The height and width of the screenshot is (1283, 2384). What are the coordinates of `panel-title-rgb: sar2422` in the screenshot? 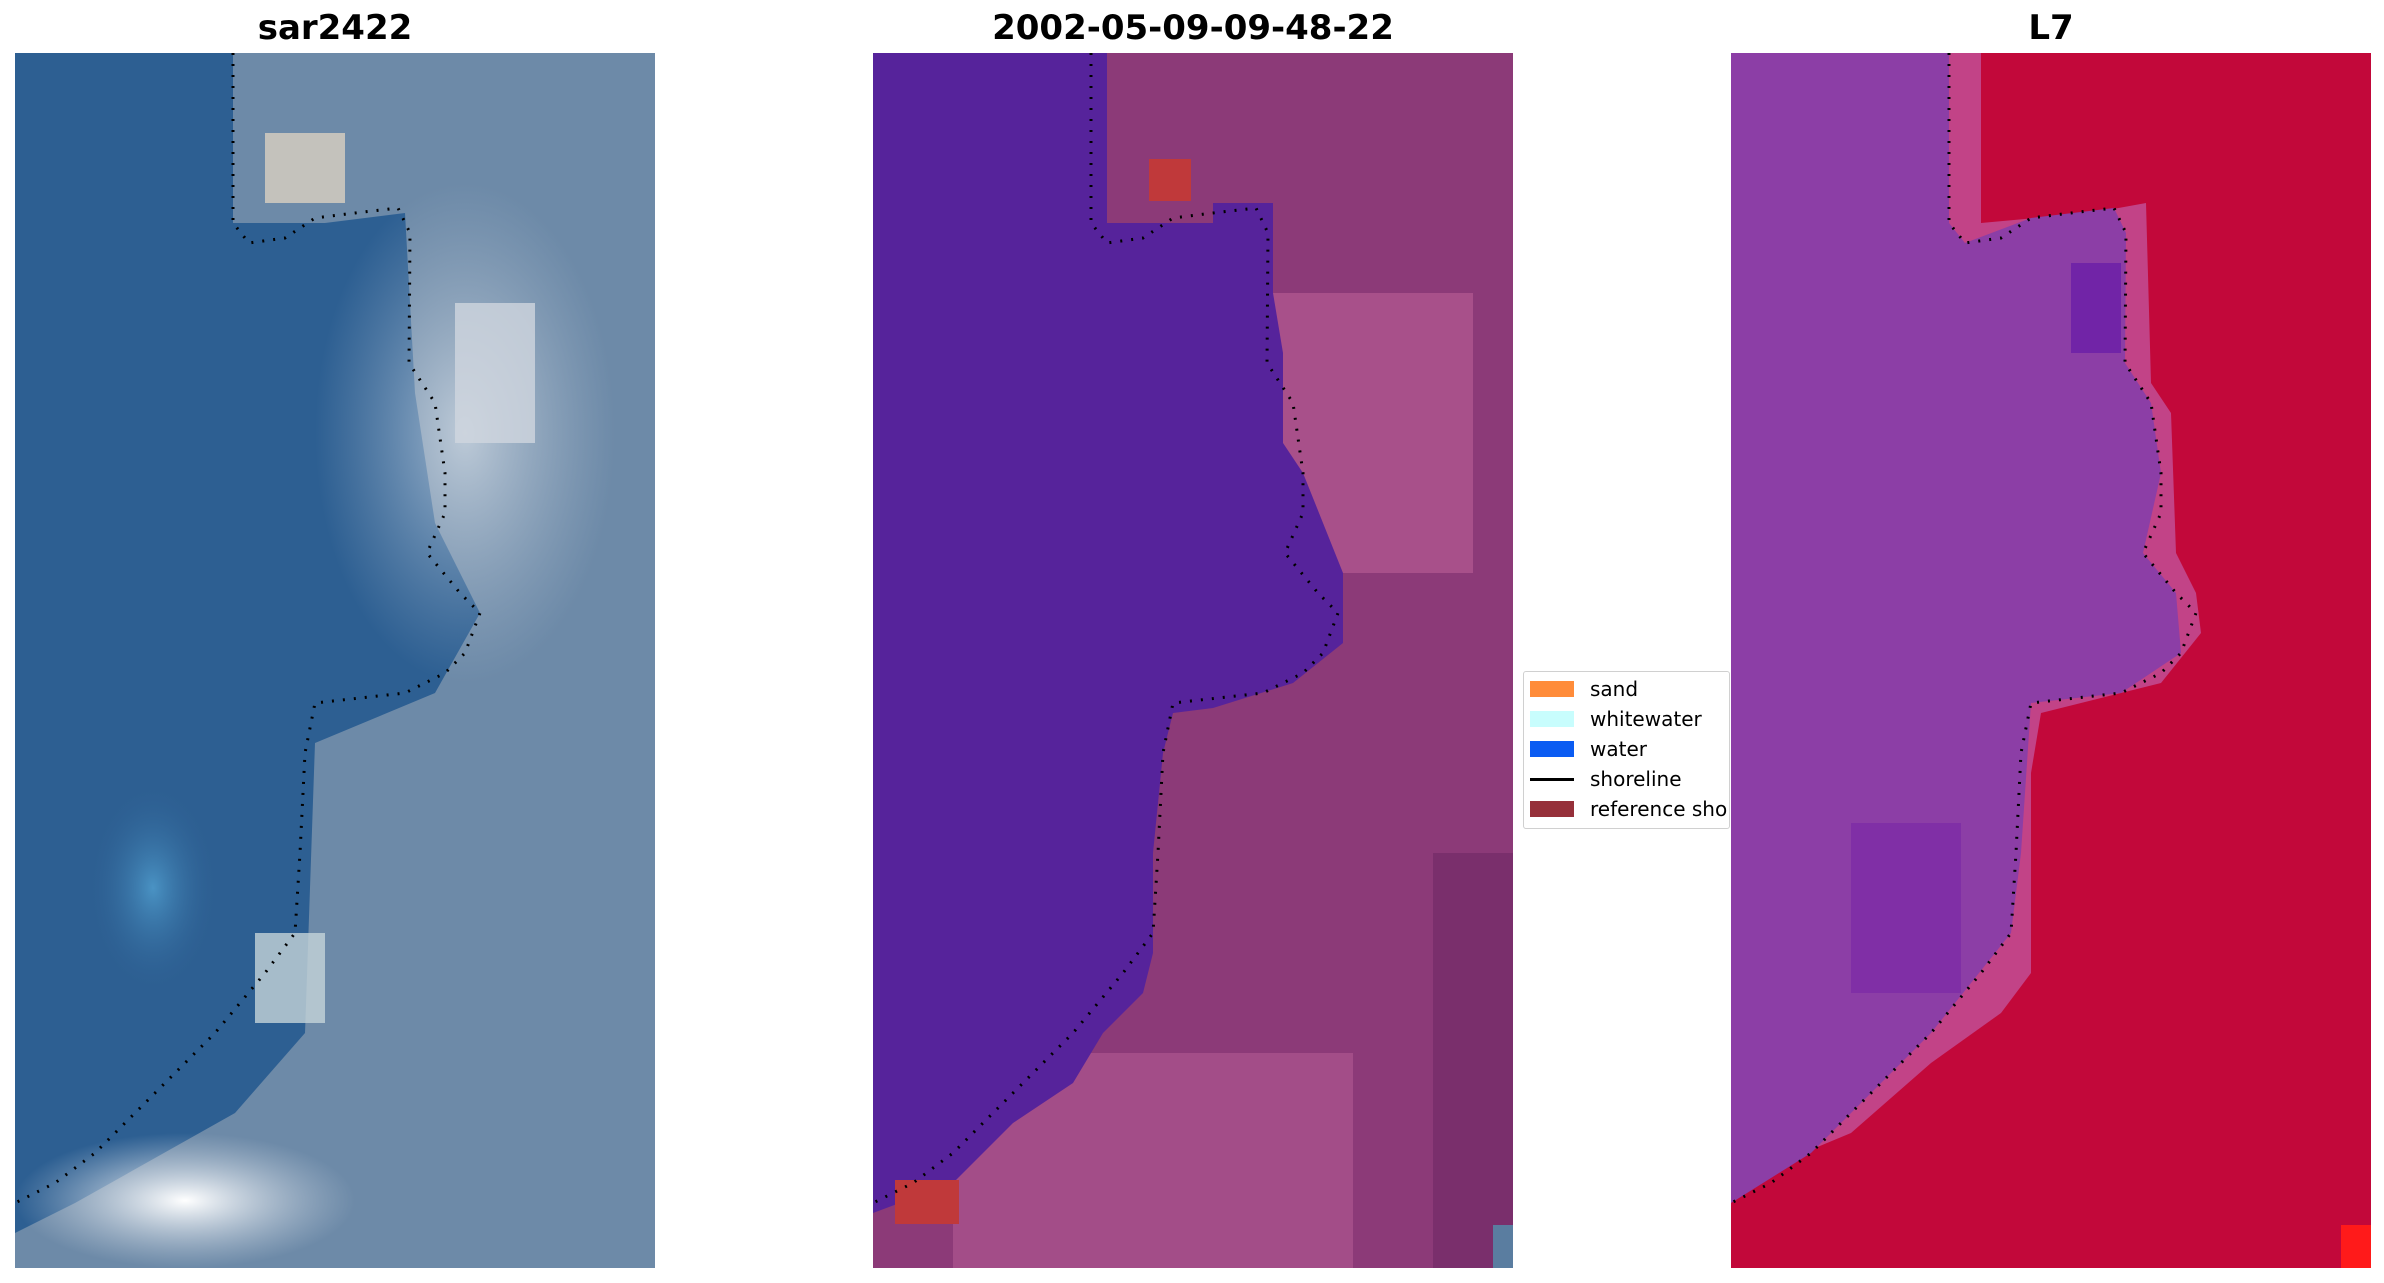 It's located at (335, 28).